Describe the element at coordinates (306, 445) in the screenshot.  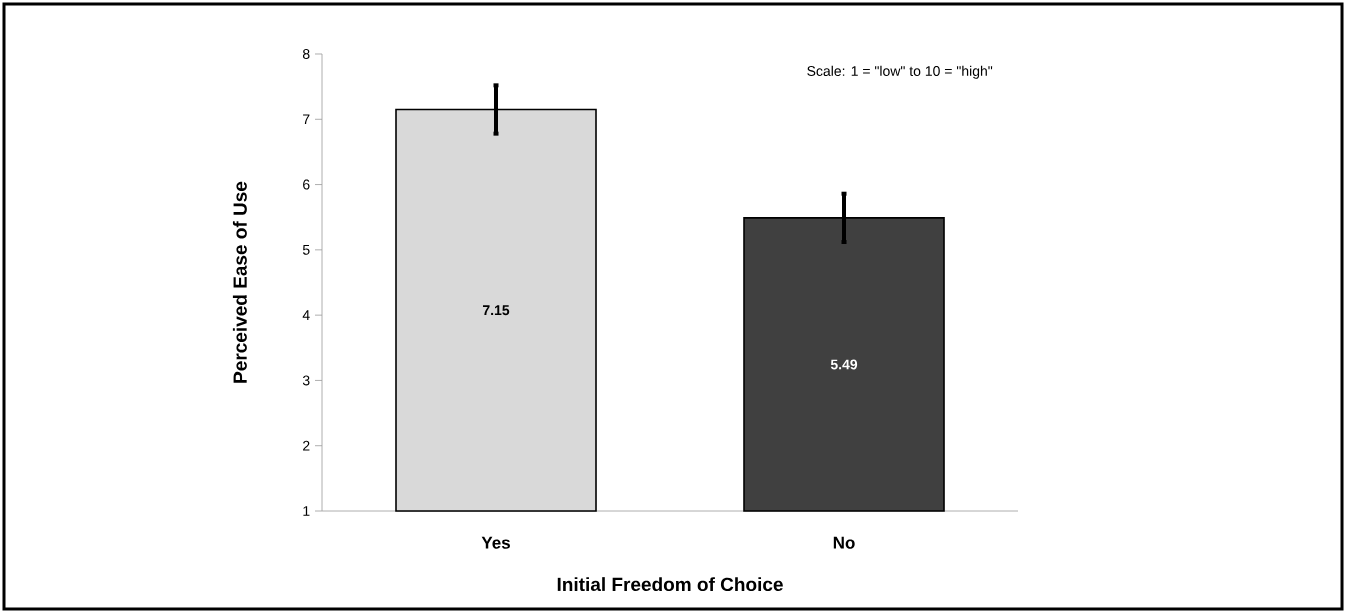
I see `y-tick-label: 2` at that location.